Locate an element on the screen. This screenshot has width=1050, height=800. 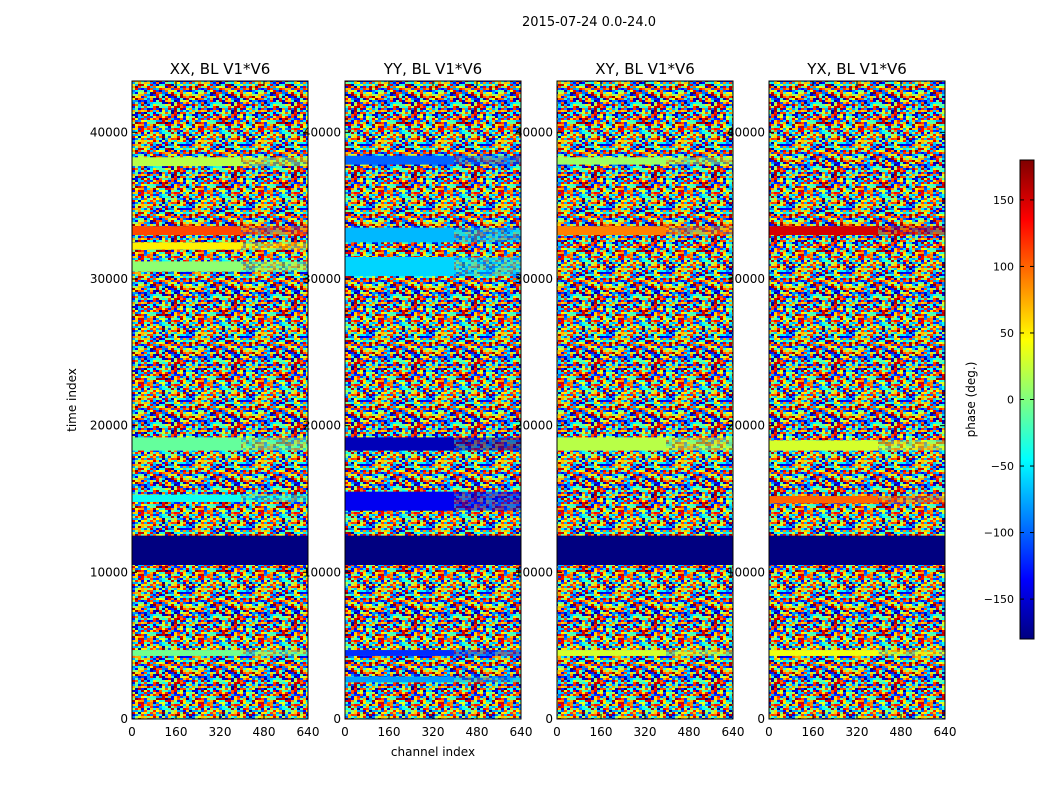
figure-title: 2015-07-24 0.0-24.0 is located at coordinates (589, 22).